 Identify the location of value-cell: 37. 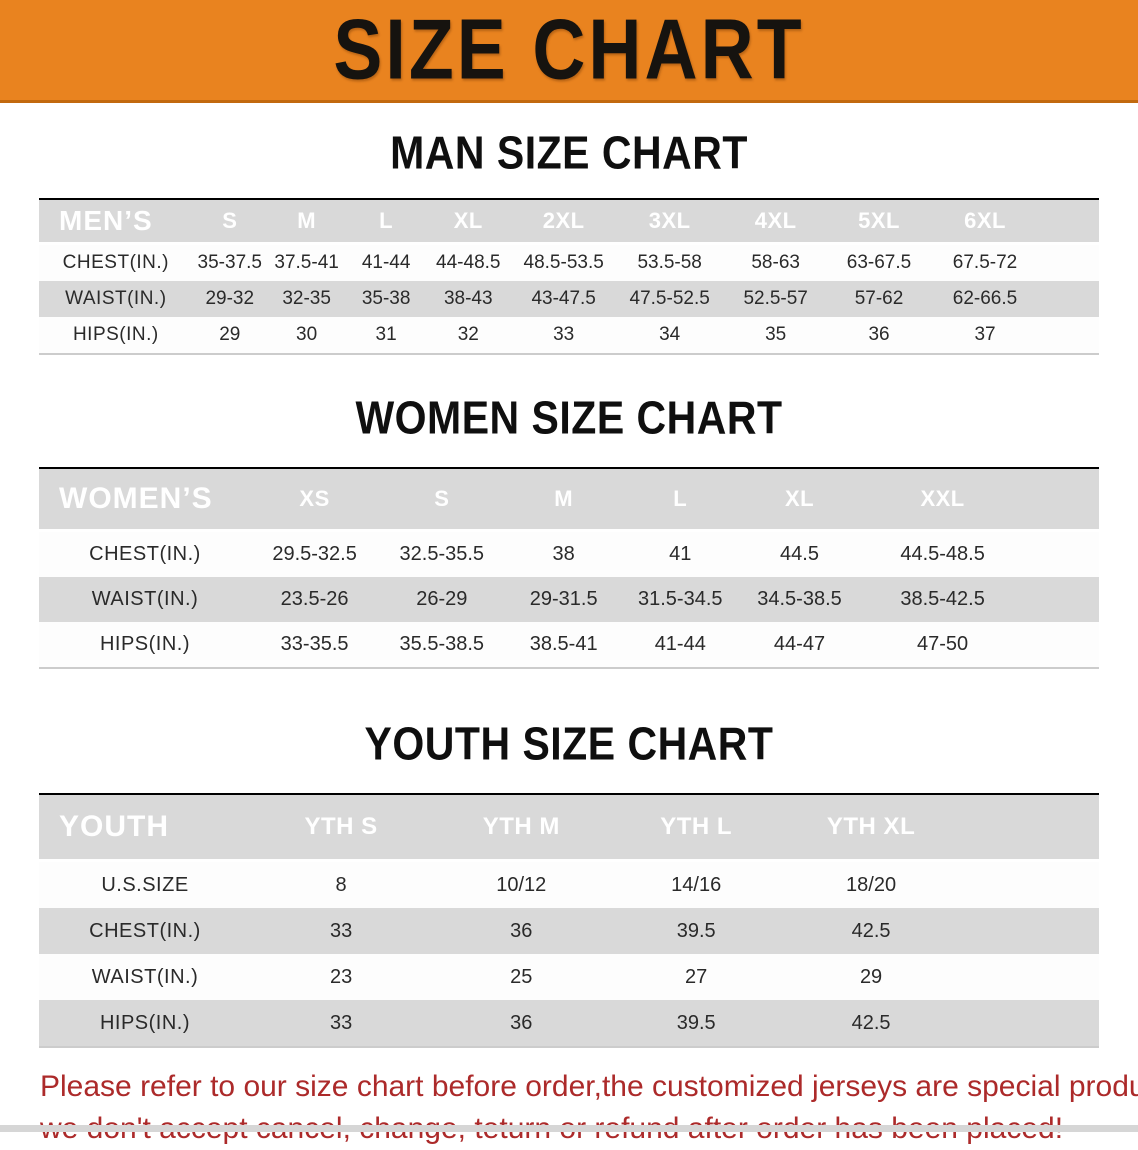
(985, 335).